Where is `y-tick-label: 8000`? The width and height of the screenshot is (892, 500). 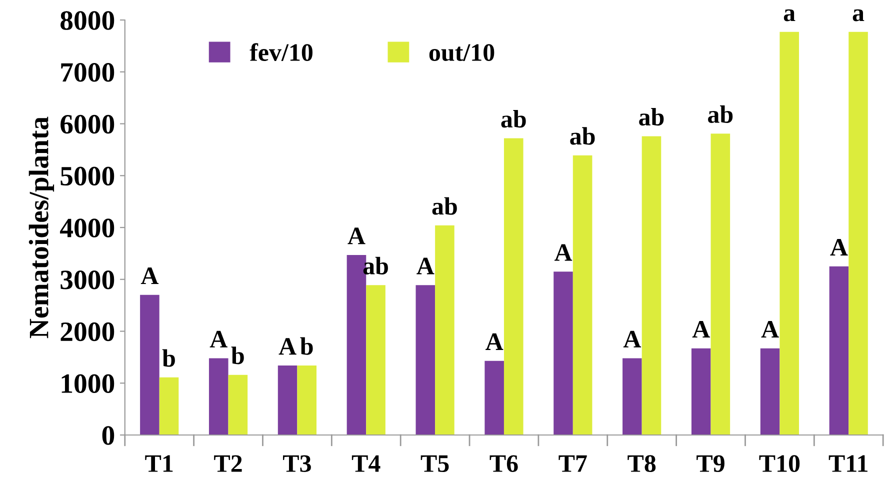
y-tick-label: 8000 is located at coordinates (87, 20).